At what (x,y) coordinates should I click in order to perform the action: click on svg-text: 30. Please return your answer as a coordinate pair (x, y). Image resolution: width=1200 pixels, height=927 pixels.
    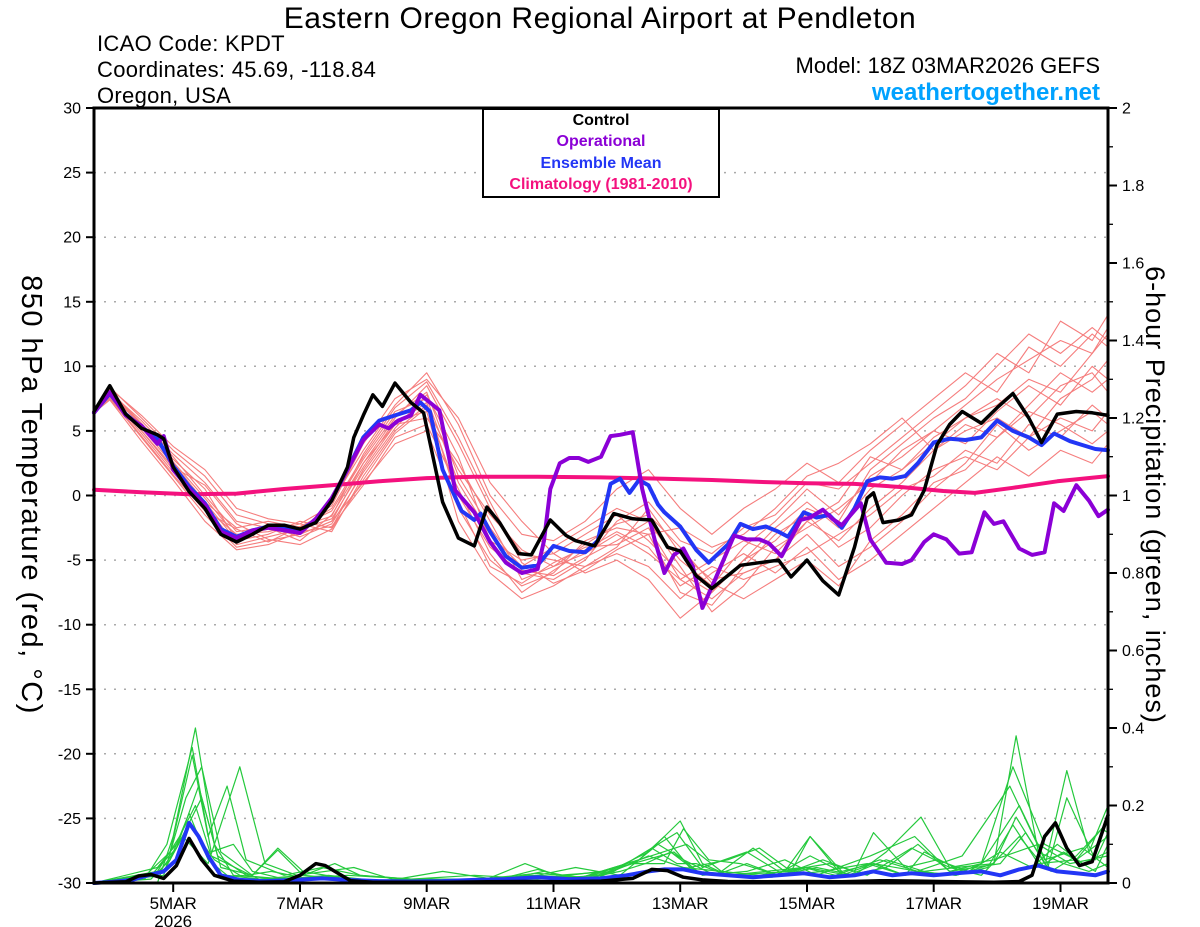
    Looking at the image, I should click on (72, 109).